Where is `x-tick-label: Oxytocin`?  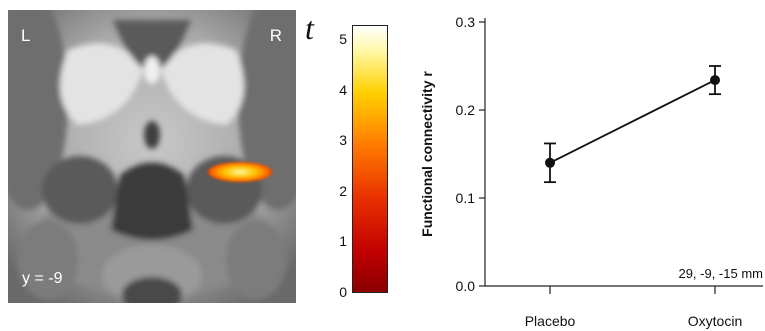
x-tick-label: Oxytocin is located at coordinates (715, 321).